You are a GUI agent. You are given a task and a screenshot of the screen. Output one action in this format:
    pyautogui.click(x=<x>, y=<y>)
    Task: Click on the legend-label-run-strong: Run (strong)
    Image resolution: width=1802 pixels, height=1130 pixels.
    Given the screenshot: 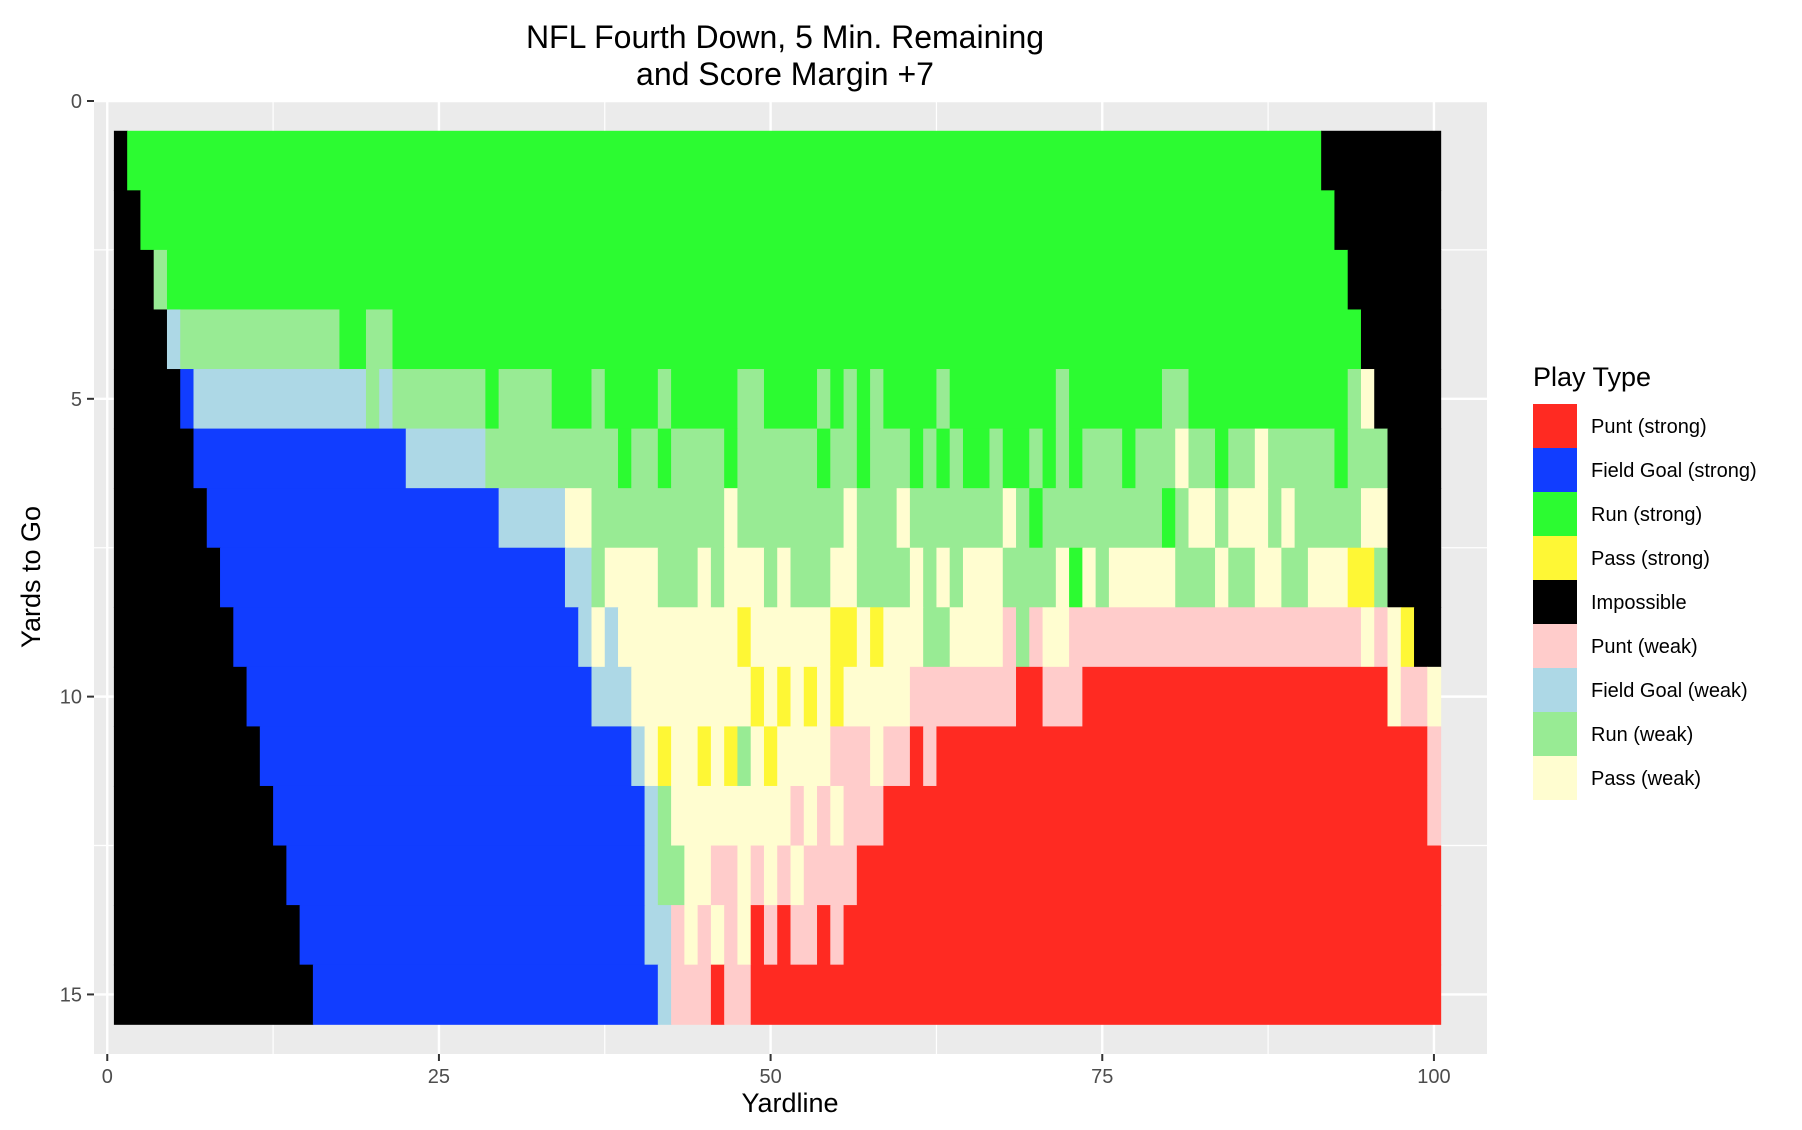 What is the action you would take?
    pyautogui.click(x=1646, y=515)
    